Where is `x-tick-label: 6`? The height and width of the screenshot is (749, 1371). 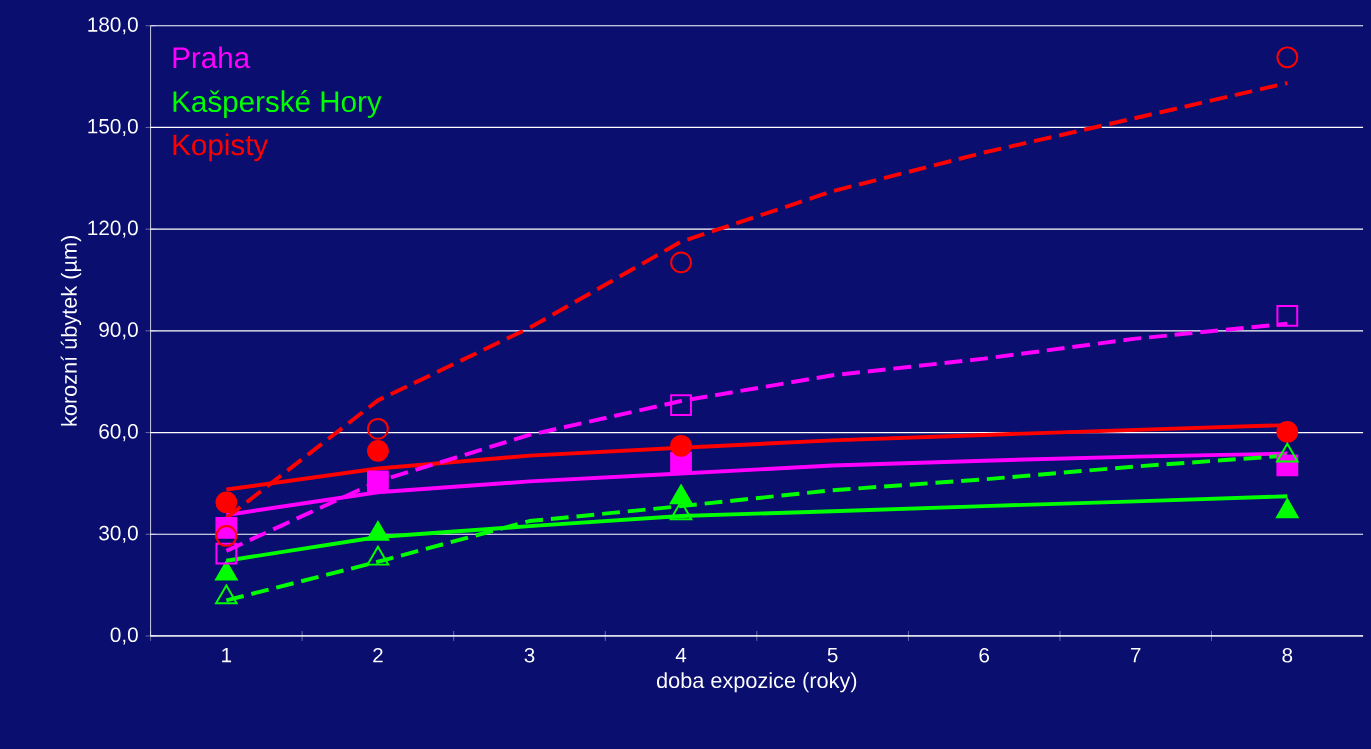 x-tick-label: 6 is located at coordinates (984, 655).